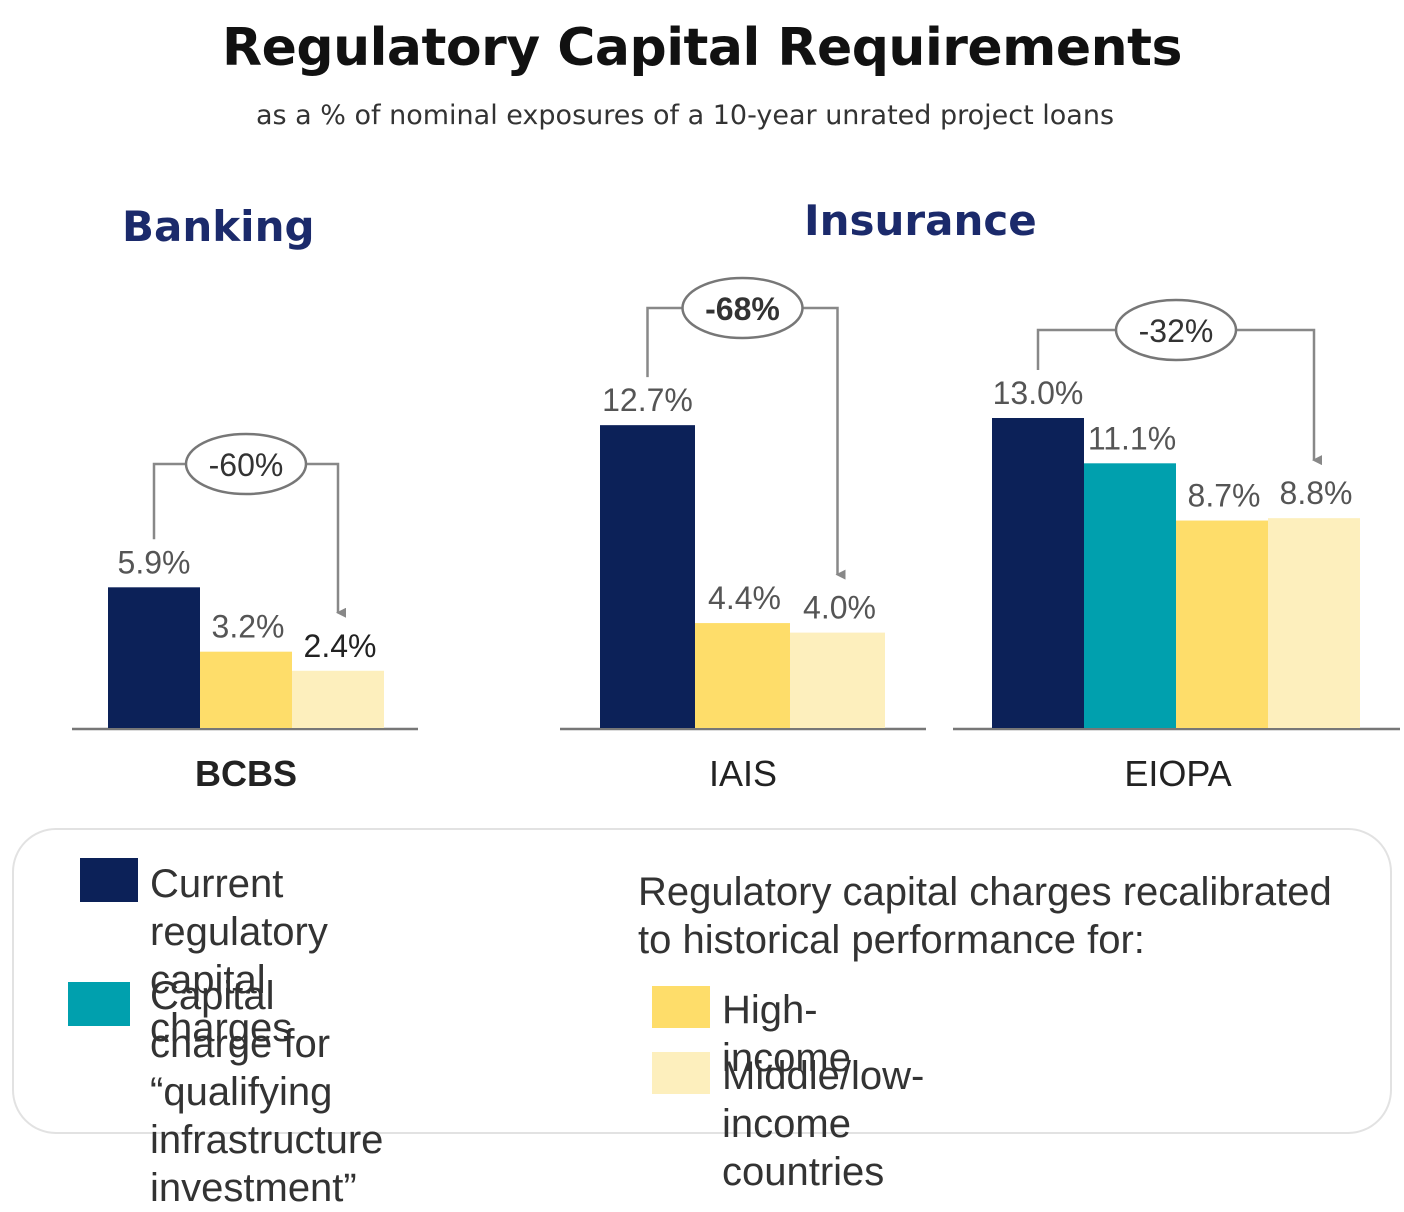  Describe the element at coordinates (248, 627) in the screenshot. I see `data-label-bcbs-high_income: 3.2%` at that location.